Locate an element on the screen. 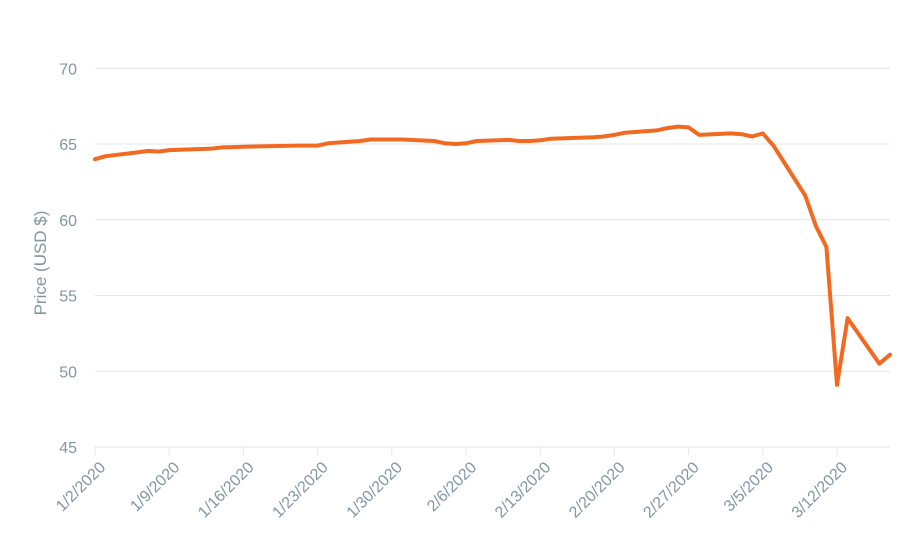 This screenshot has height=555, width=924. y-tick-label: 60 is located at coordinates (68, 221).